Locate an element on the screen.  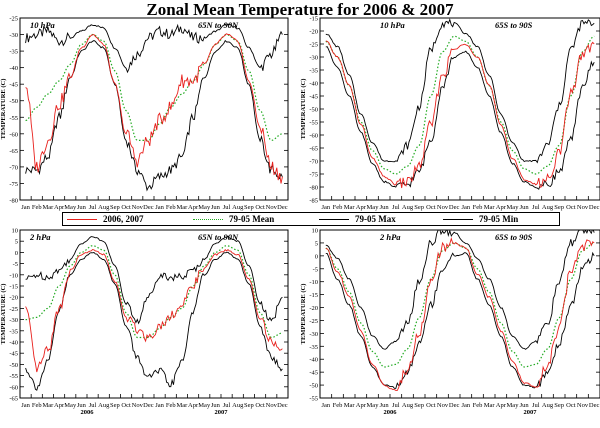
x-year-label: 2007 is located at coordinates (531, 412).